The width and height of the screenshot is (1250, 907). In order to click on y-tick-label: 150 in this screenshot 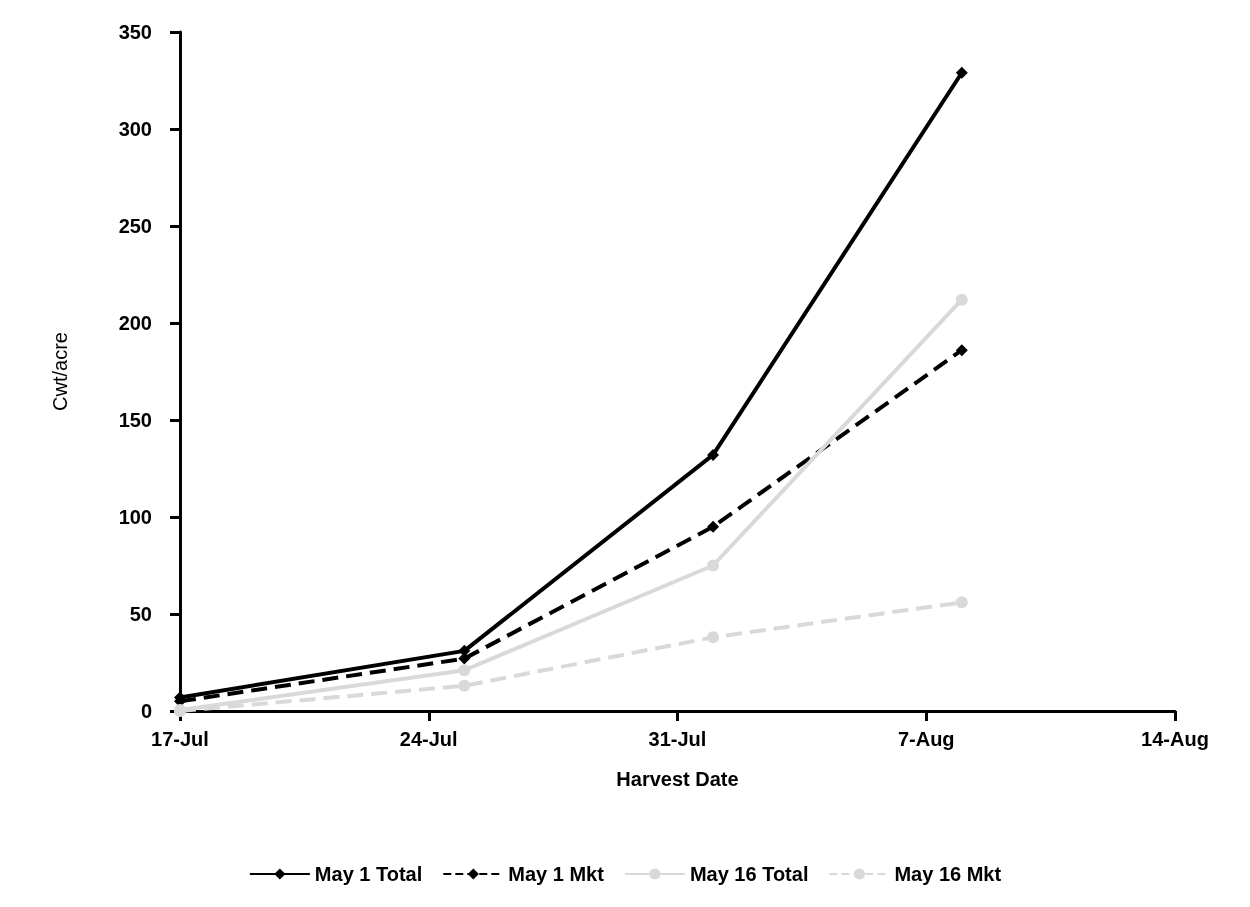, I will do `click(135, 420)`.